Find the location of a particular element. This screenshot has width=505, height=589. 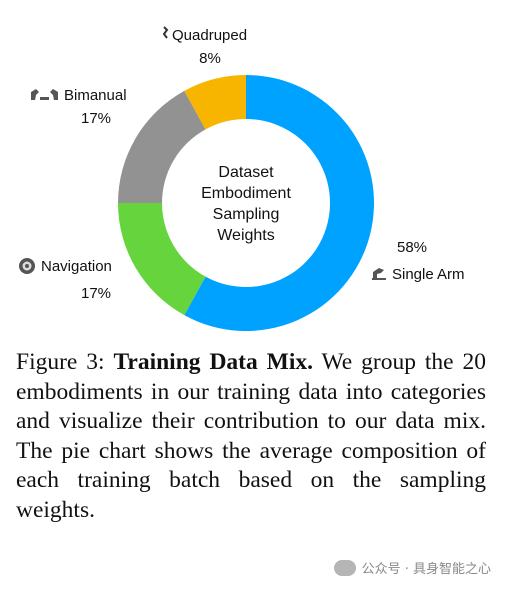

slice-quadruped is located at coordinates (215, 102).